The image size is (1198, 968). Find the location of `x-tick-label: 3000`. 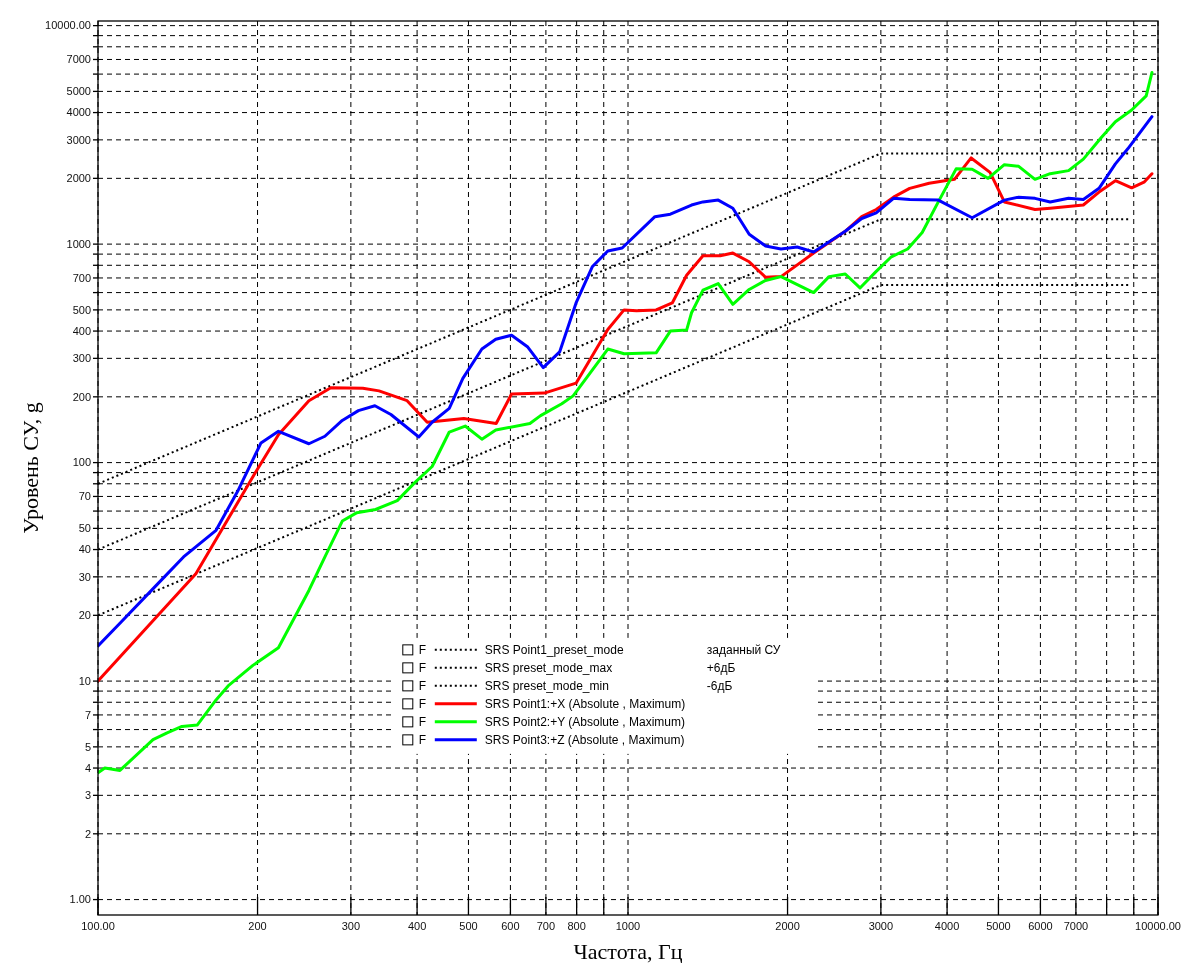

x-tick-label: 3000 is located at coordinates (881, 926).